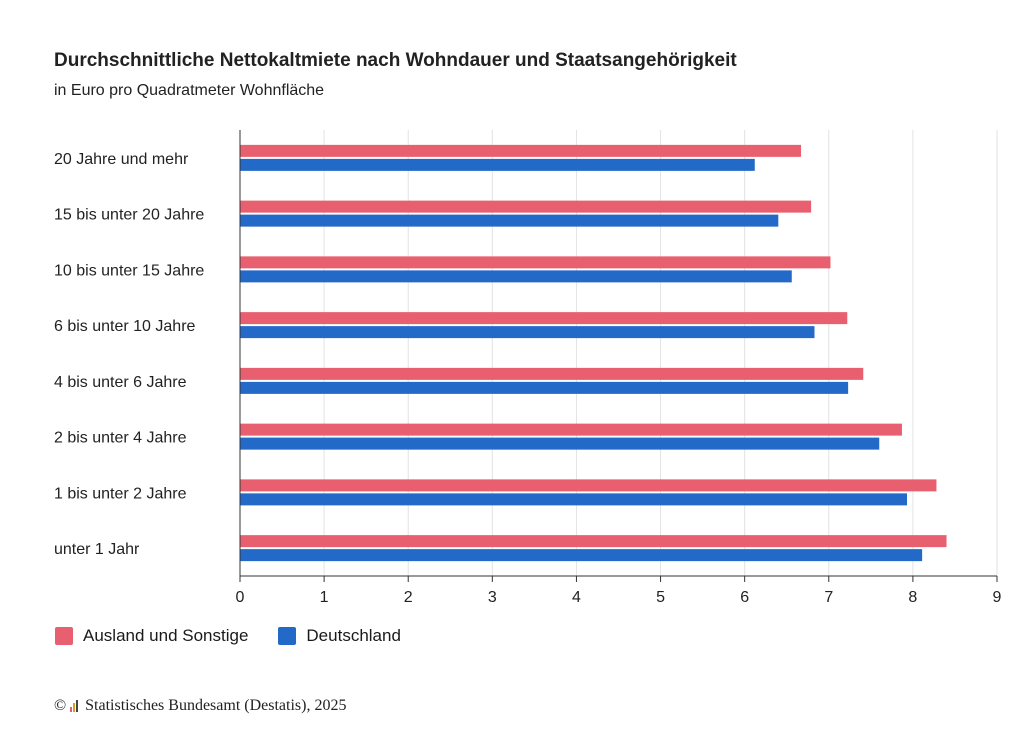 This screenshot has height=733, width=1024. I want to click on category-label: 2 bis unter 4 Jahre, so click(120, 438).